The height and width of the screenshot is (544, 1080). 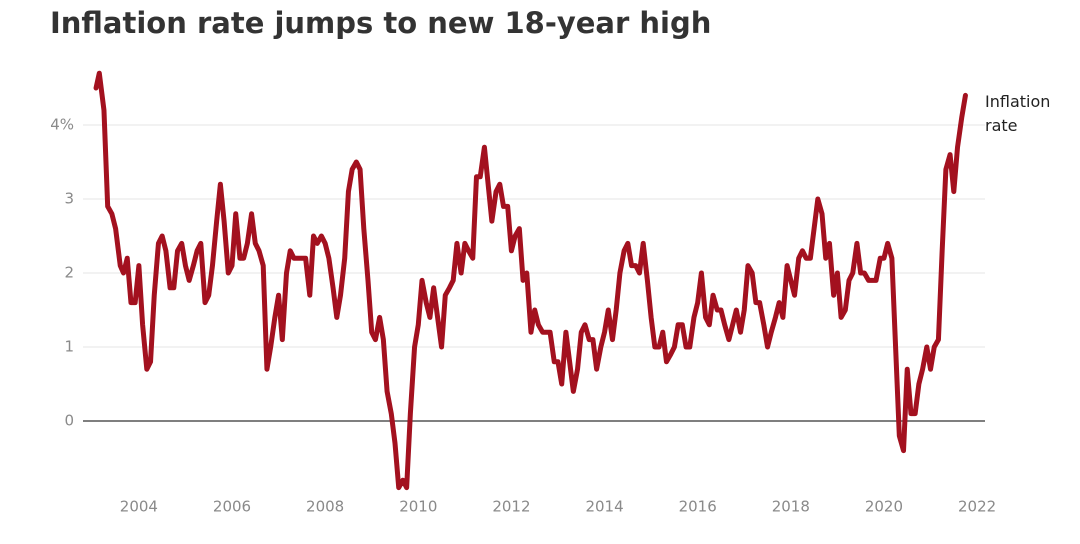 What do you see at coordinates (791, 507) in the screenshot?
I see `x-tick-label: 2018` at bounding box center [791, 507].